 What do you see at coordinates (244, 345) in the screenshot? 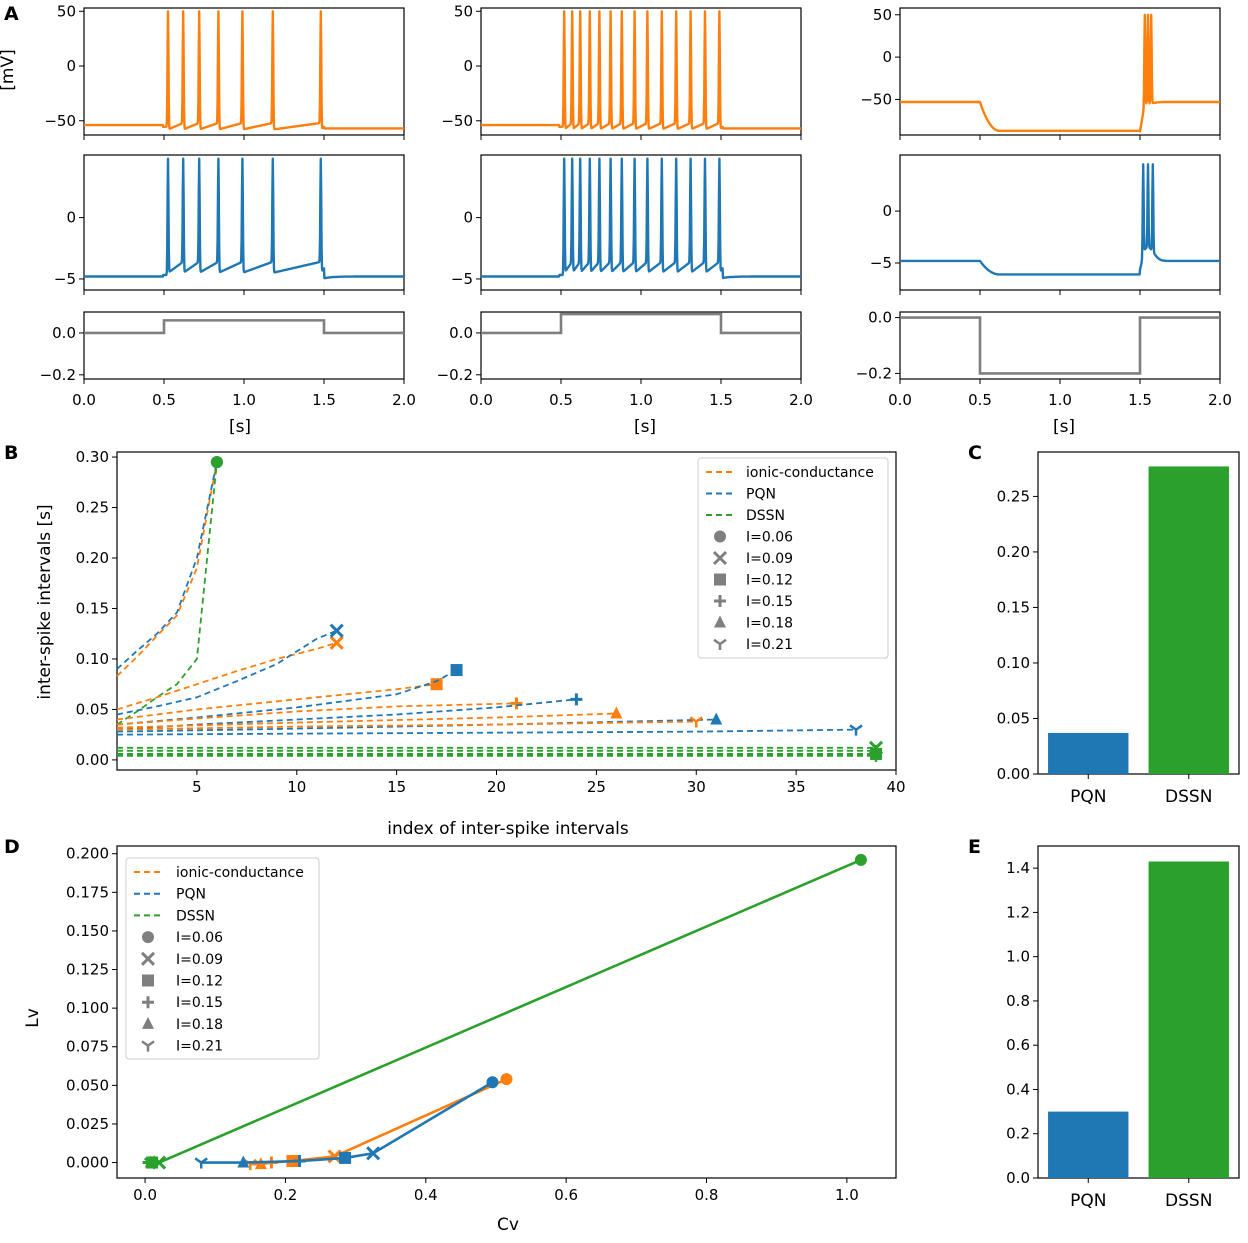
I see `panel-a-stim-axes` at bounding box center [244, 345].